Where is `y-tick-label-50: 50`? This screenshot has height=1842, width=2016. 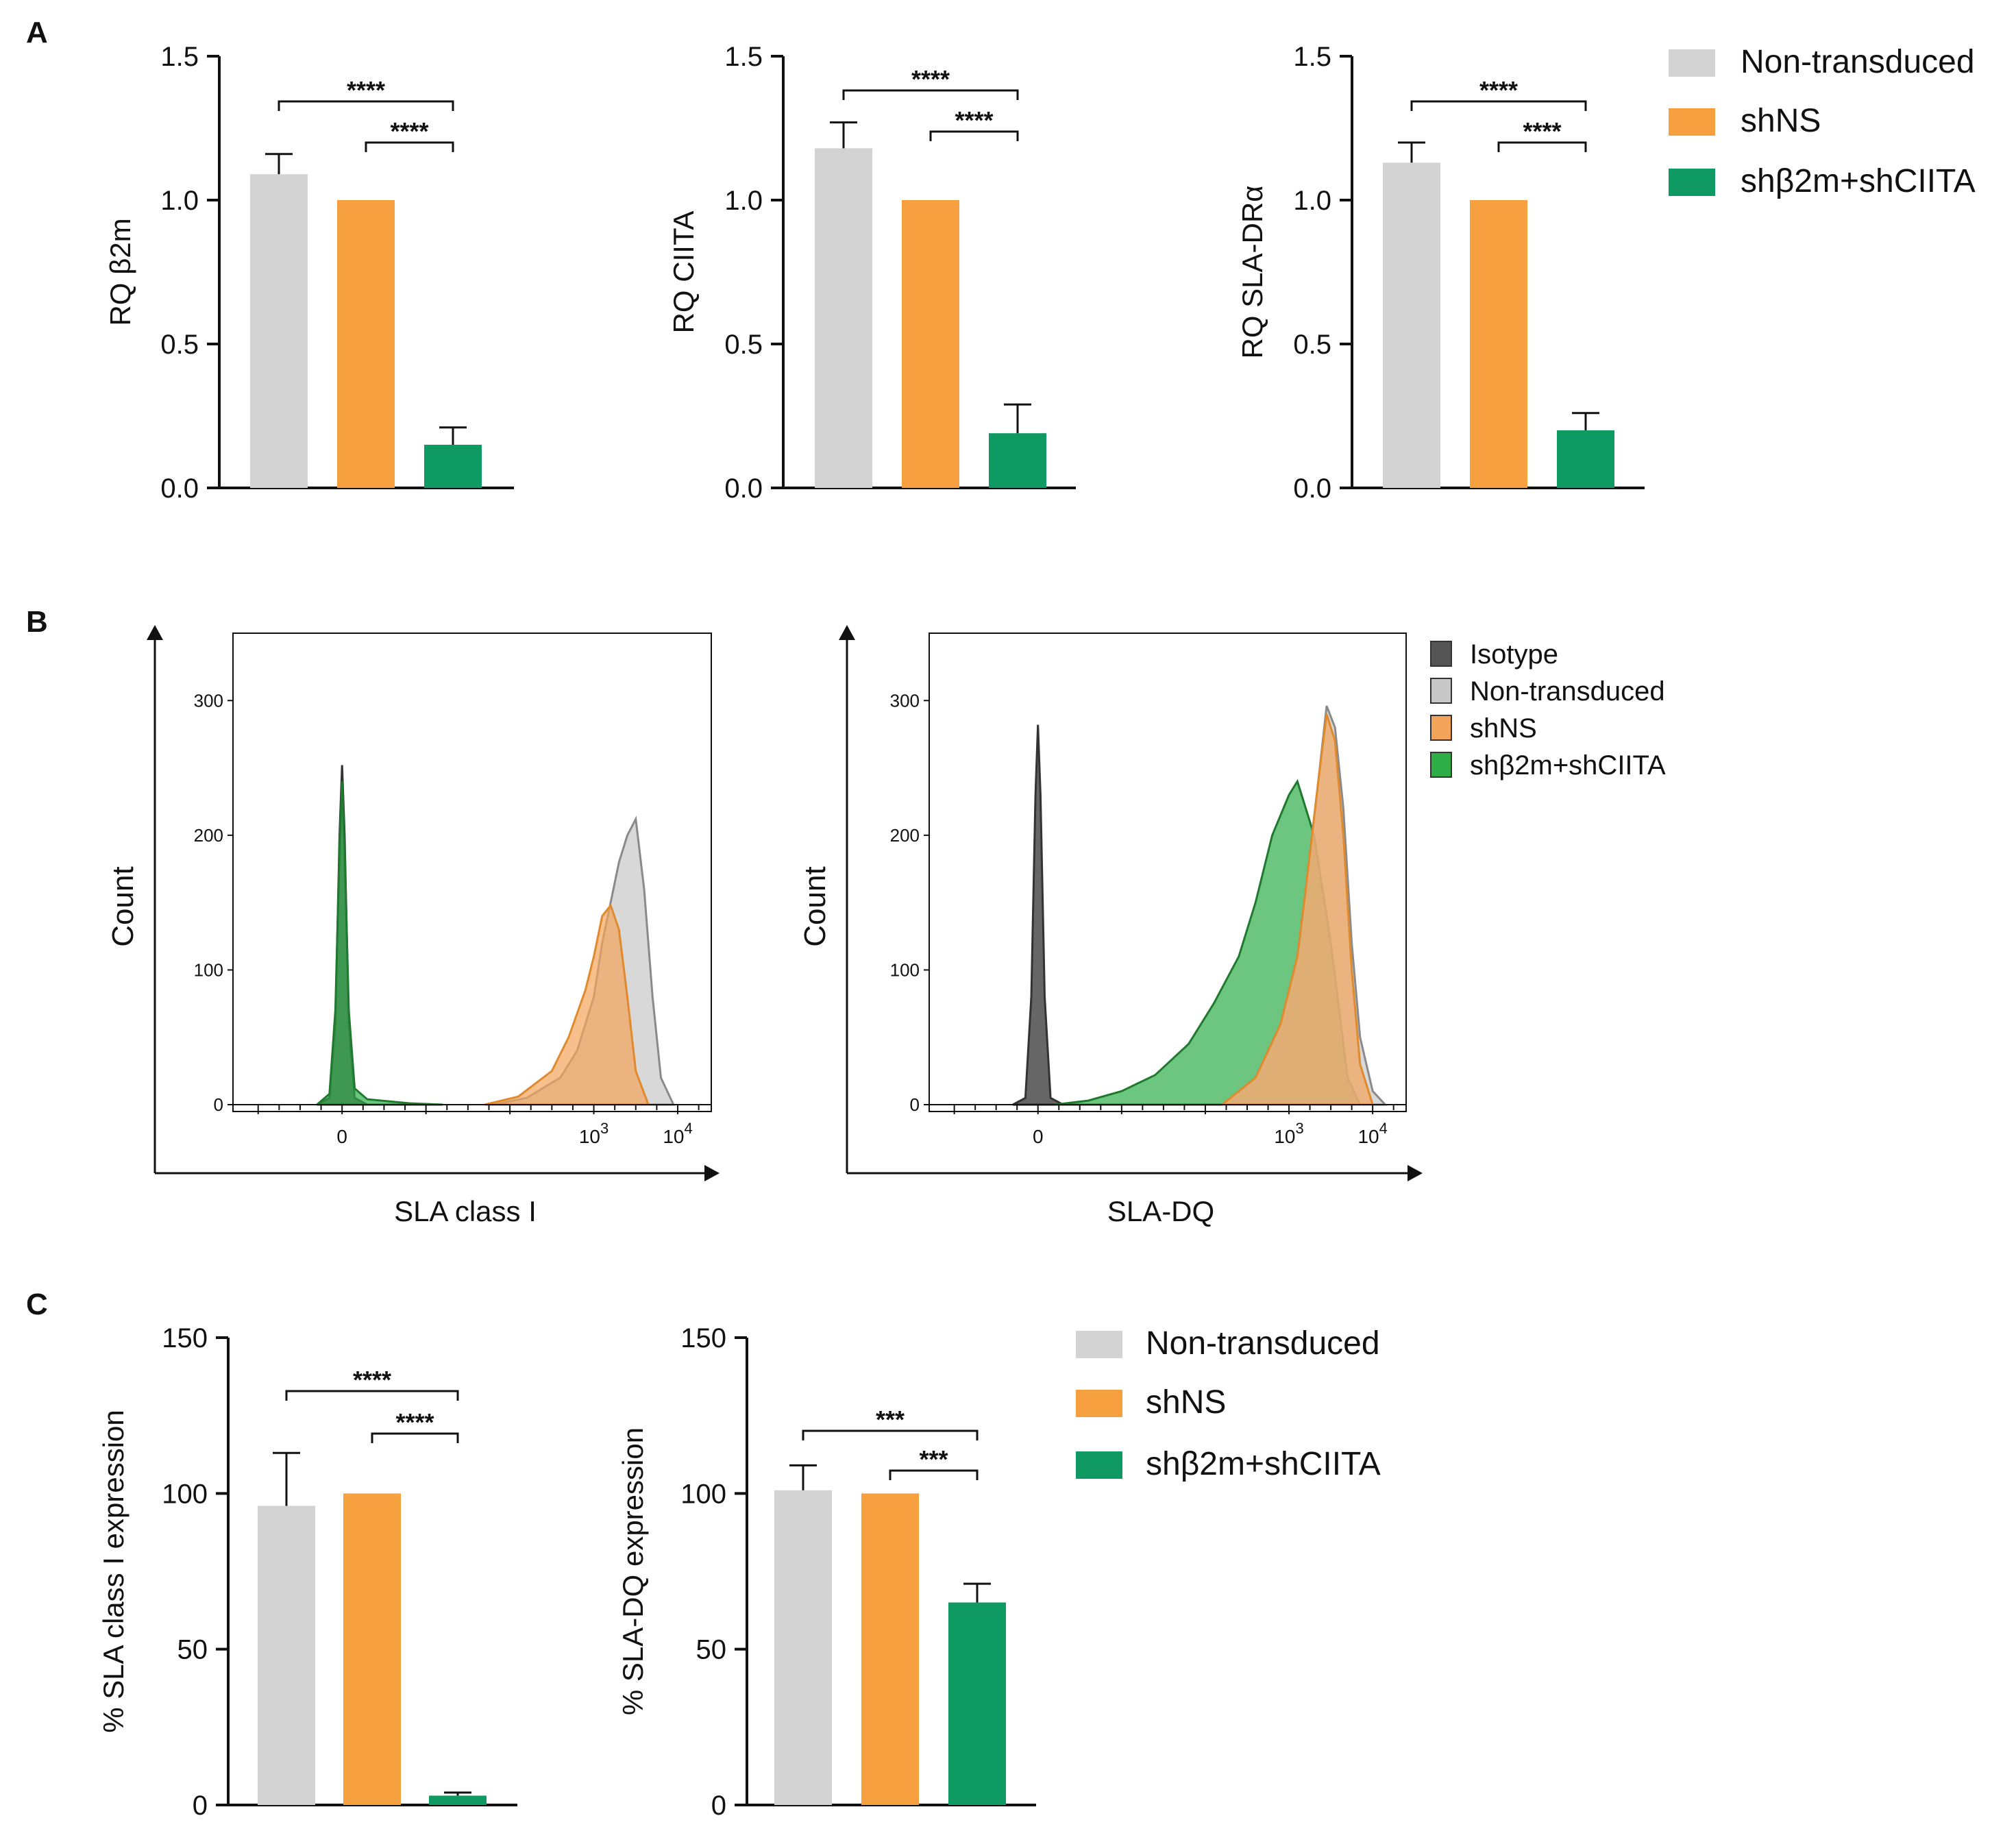 y-tick-label-50: 50 is located at coordinates (711, 1650).